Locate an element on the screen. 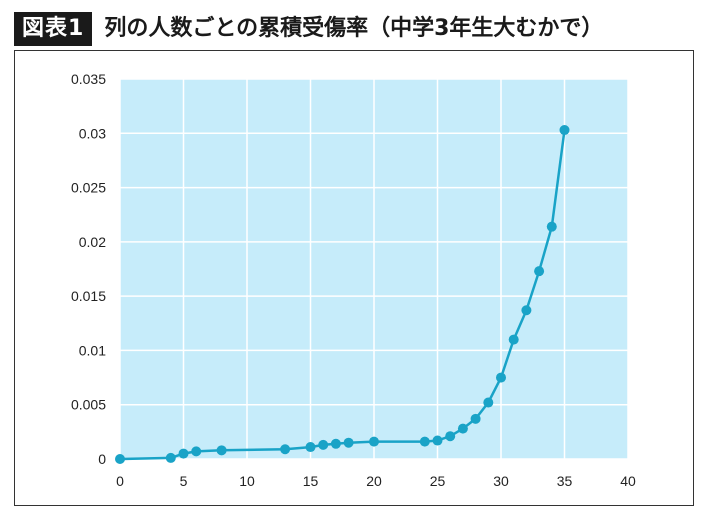 The height and width of the screenshot is (516, 710). x-tick-label: 40 is located at coordinates (628, 481).